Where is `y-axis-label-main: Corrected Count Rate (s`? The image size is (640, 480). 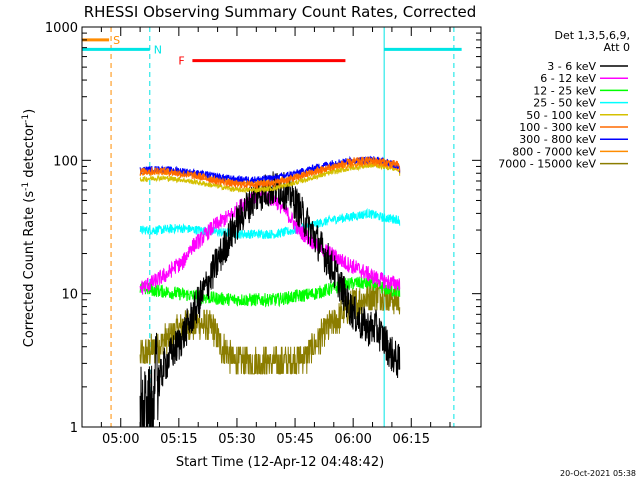 y-axis-label-main: Corrected Count Rate (s is located at coordinates (29, 269).